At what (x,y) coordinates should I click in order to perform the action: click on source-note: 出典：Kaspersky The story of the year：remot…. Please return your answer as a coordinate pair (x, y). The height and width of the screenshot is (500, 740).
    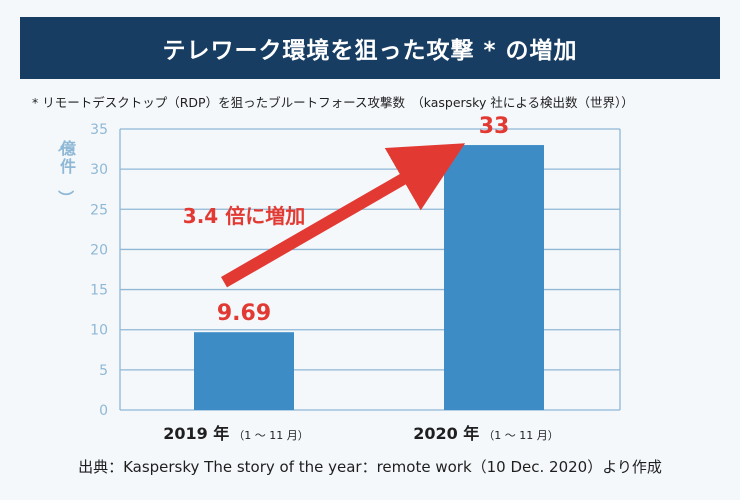
    Looking at the image, I should click on (370, 467).